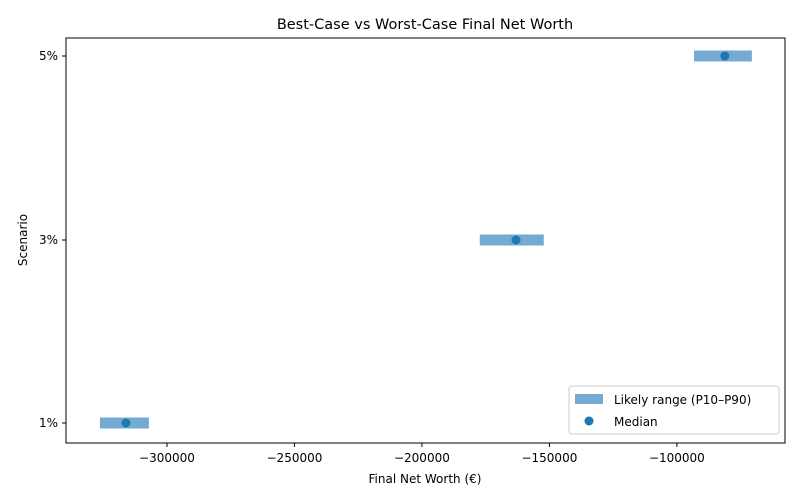 This screenshot has width=800, height=500. Describe the element at coordinates (48, 423) in the screenshot. I see `y-tick-label: 1%` at that location.